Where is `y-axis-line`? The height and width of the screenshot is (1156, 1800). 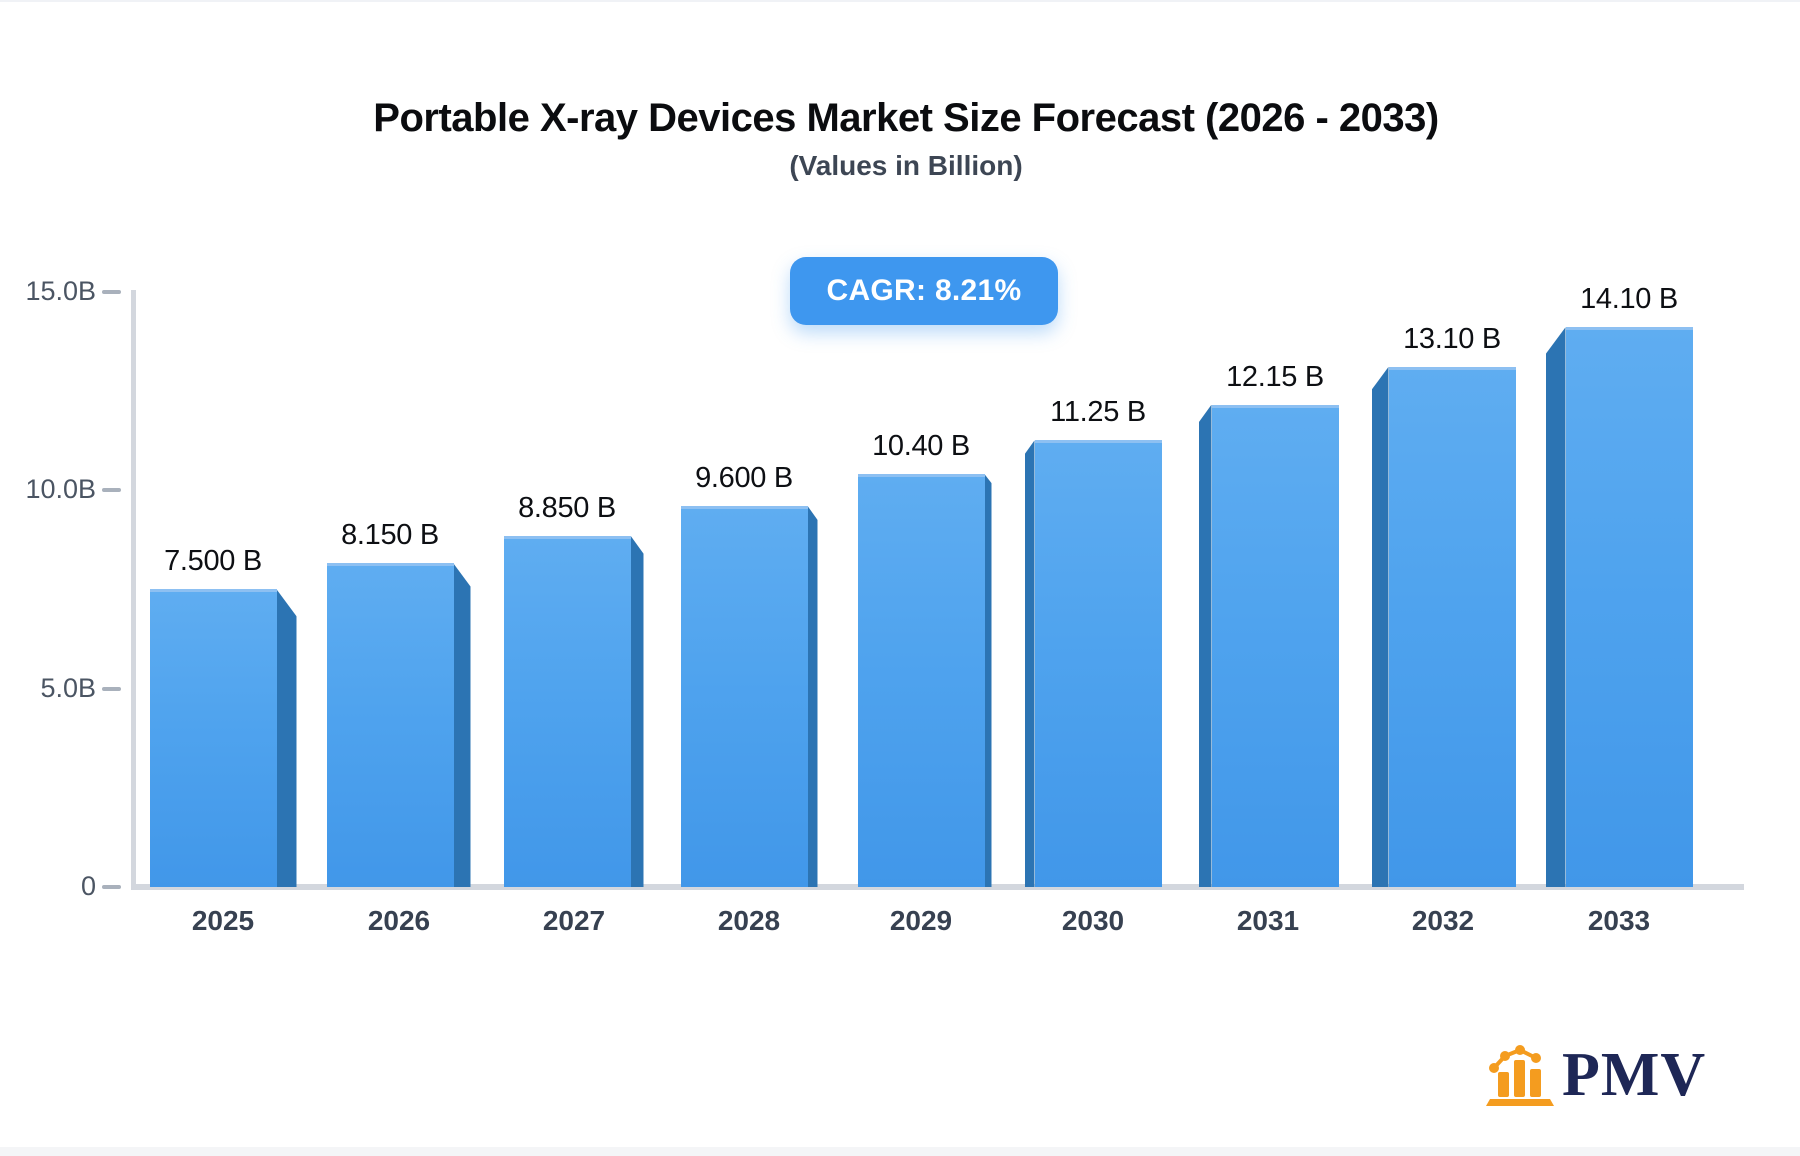 y-axis-line is located at coordinates (133, 589).